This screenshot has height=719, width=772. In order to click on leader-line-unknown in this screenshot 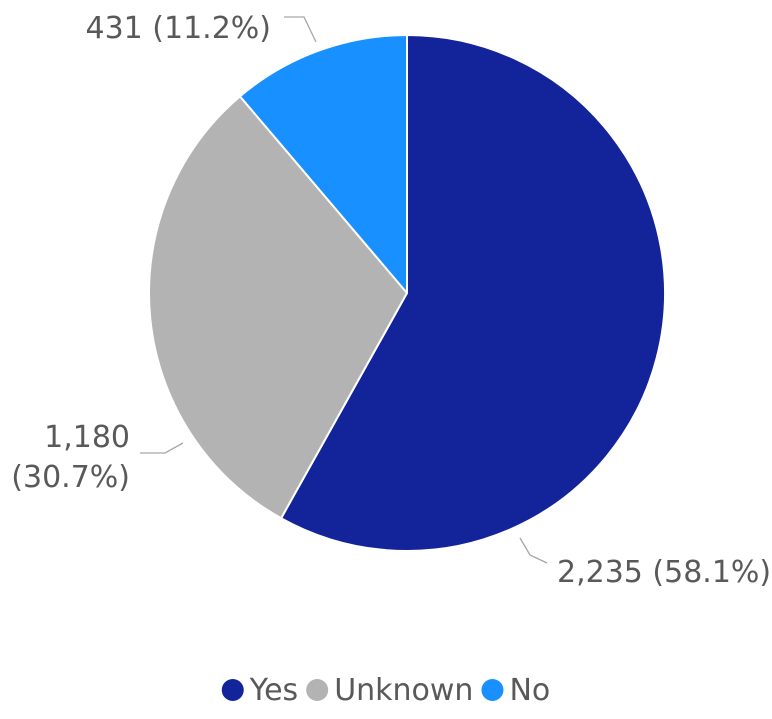, I will do `click(162, 448)`.